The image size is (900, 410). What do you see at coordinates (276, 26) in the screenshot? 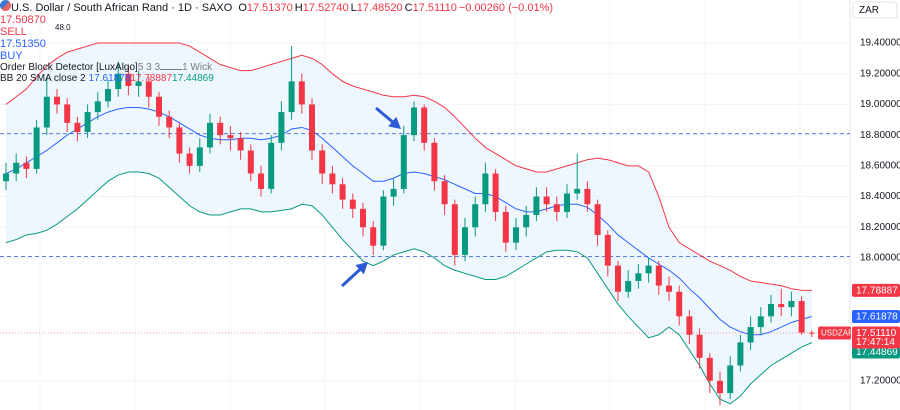
I see `sell-button: 17.50870 SELL` at bounding box center [276, 26].